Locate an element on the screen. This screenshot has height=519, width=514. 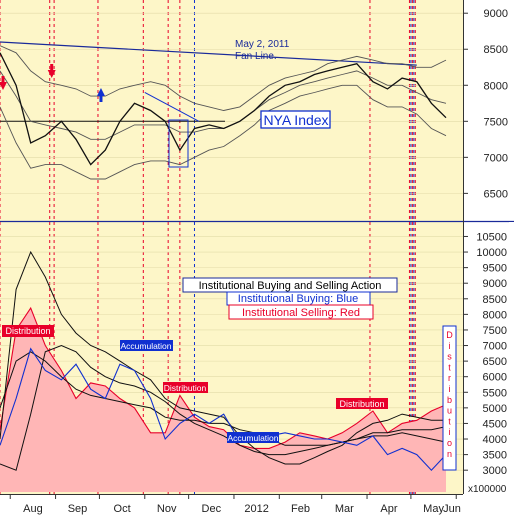
index-label-box is located at coordinates (295, 119).